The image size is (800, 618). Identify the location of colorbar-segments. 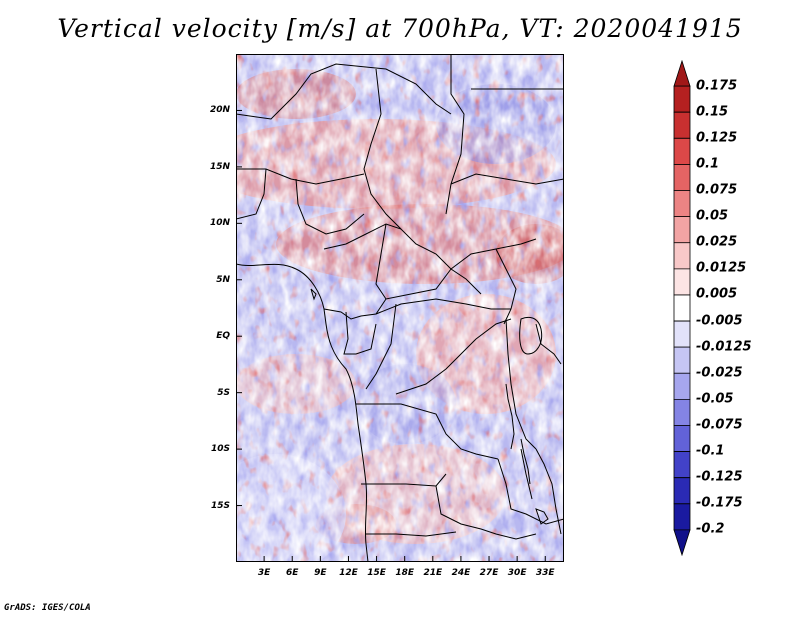
(682, 308).